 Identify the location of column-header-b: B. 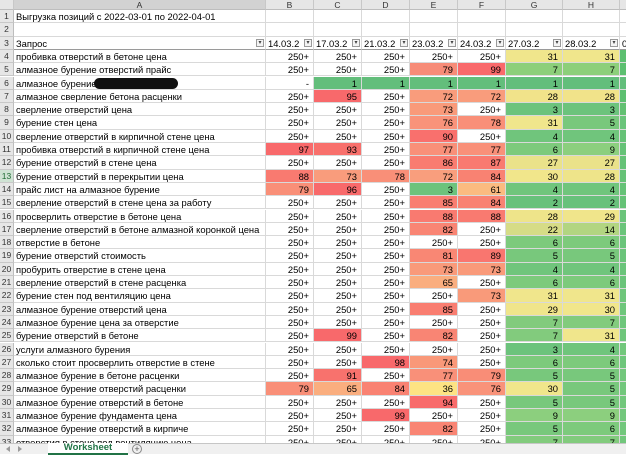
(290, 5).